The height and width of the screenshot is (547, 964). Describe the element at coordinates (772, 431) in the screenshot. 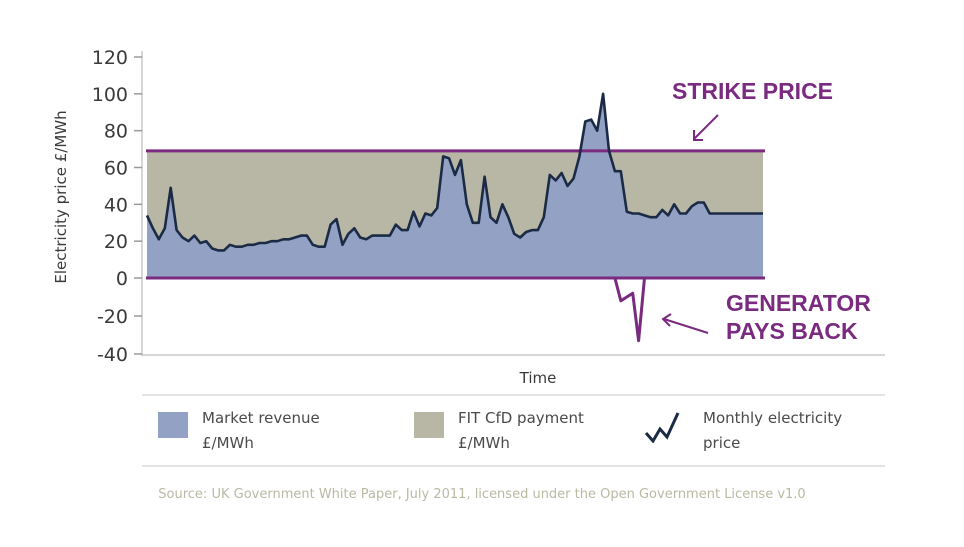

I see `legend-monthly-price: Monthly electricity price` at that location.